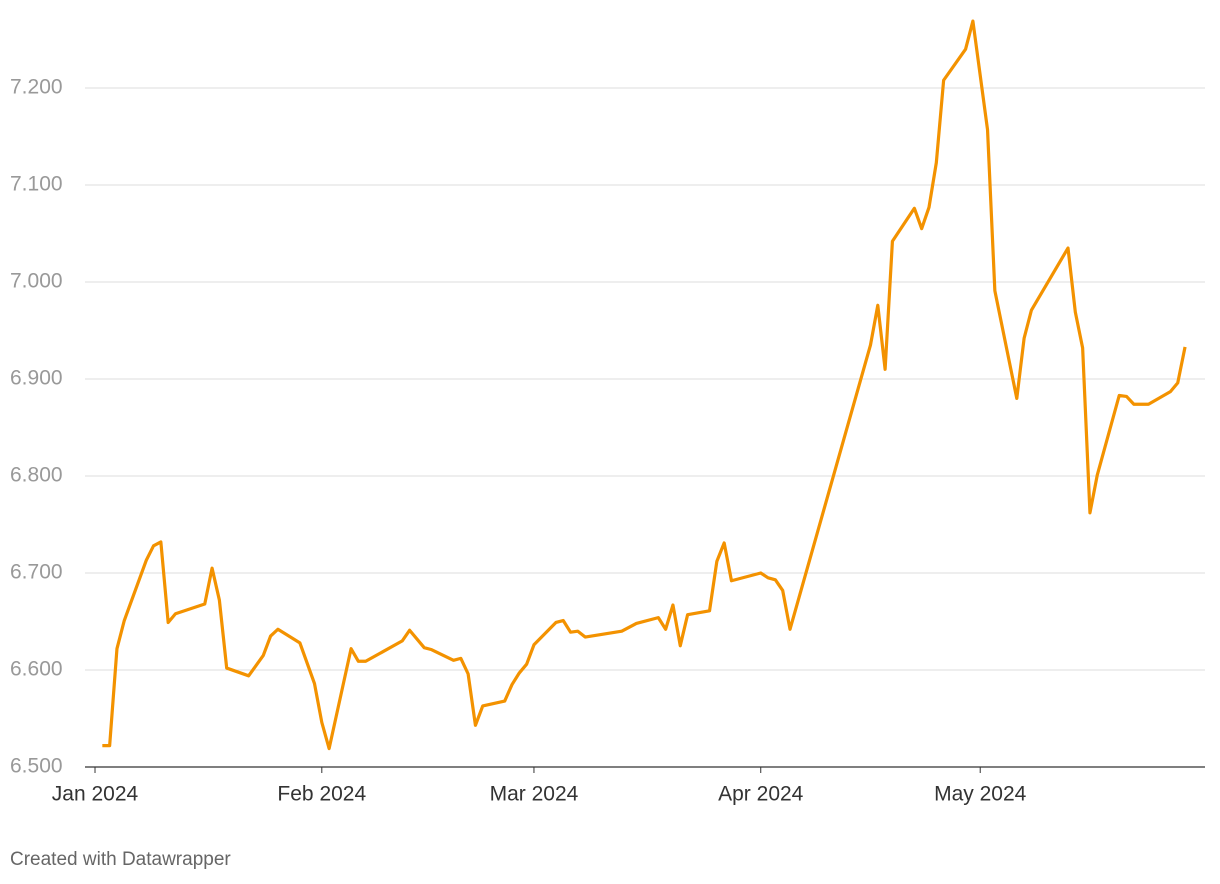  What do you see at coordinates (36, 669) in the screenshot?
I see `y-tick-label: 6.600` at bounding box center [36, 669].